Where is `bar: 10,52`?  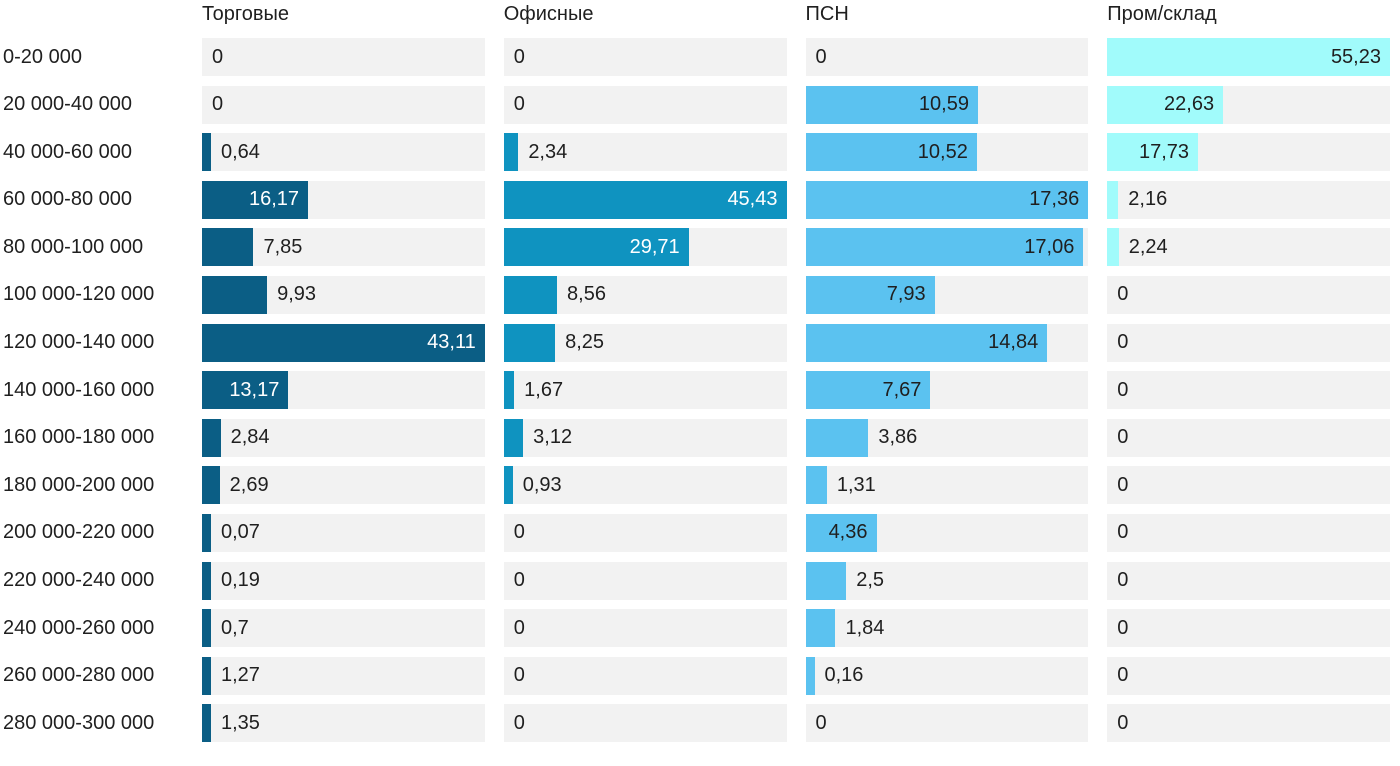 bar: 10,52 is located at coordinates (891, 152).